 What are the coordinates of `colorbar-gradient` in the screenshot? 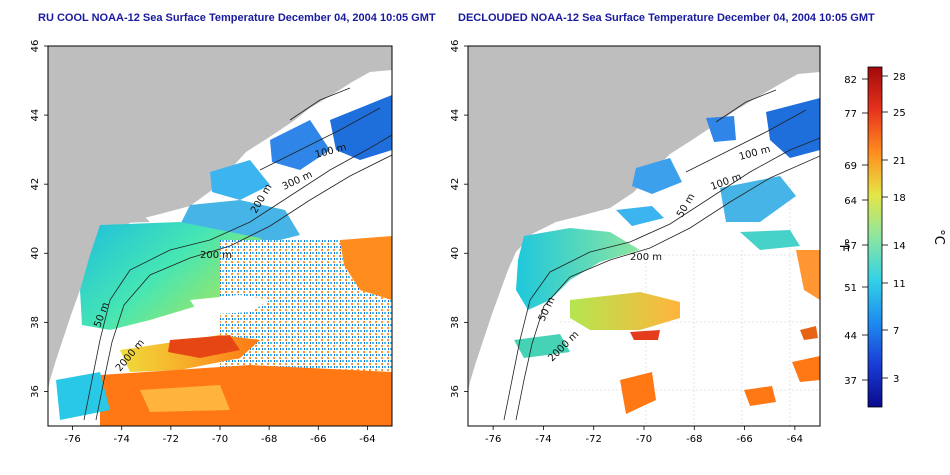 It's located at (875, 237).